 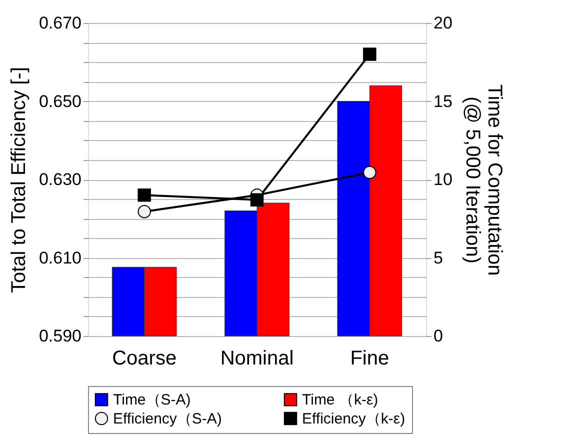 I want to click on x-tick-label: Fine, so click(x=370, y=359).